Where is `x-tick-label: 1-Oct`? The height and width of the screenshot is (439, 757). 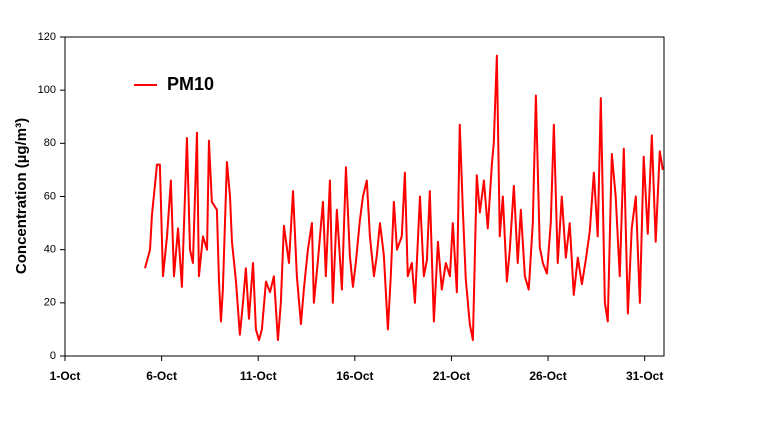 x-tick-label: 1-Oct is located at coordinates (65, 376).